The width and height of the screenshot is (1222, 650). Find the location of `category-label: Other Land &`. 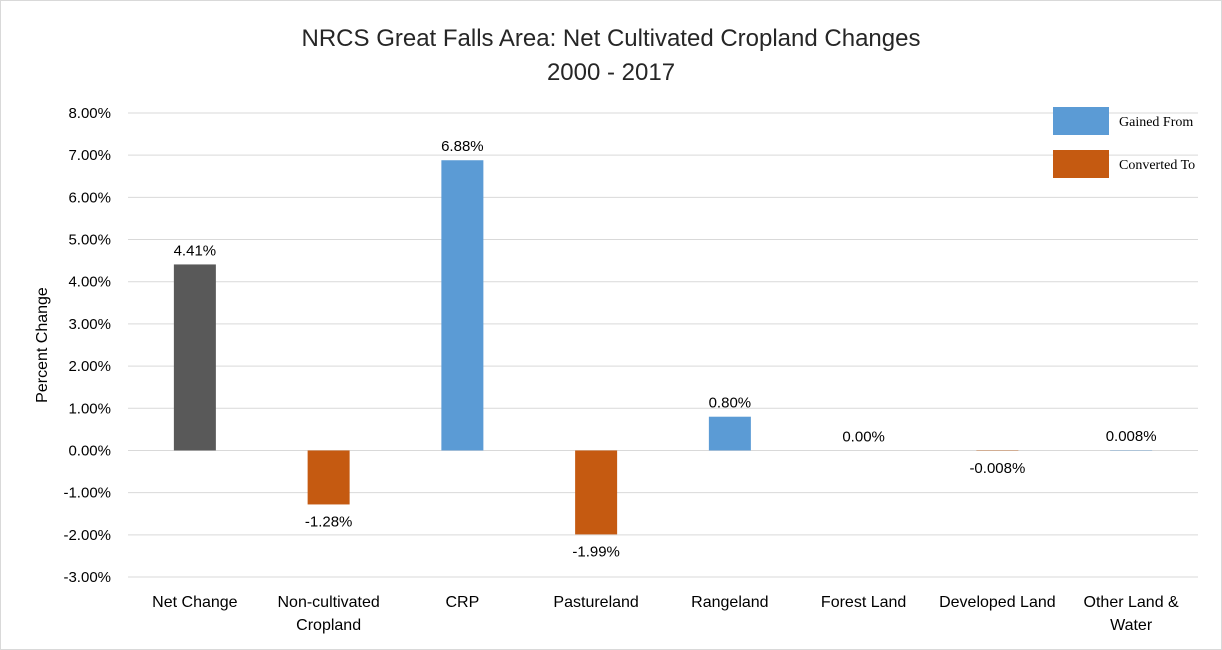

category-label: Other Land & is located at coordinates (1132, 602).